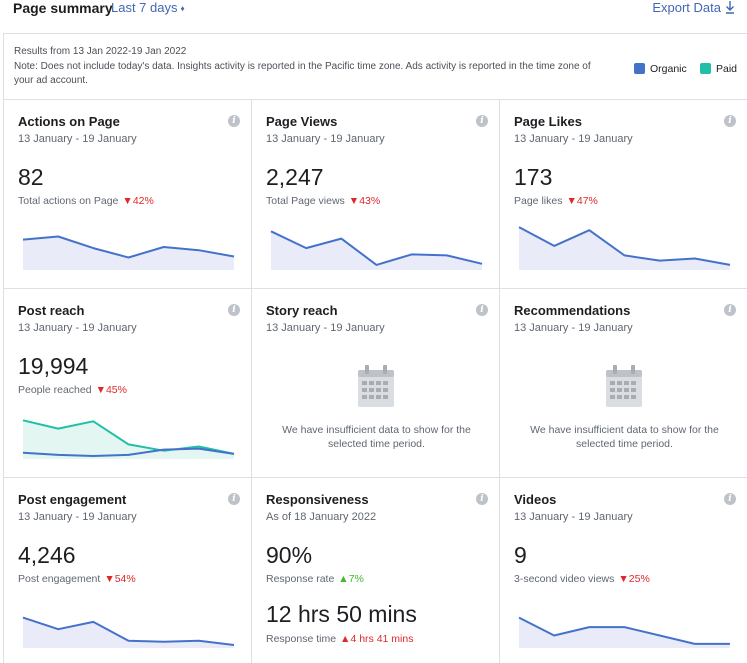 The width and height of the screenshot is (747, 663). I want to click on card-value: 9, so click(520, 555).